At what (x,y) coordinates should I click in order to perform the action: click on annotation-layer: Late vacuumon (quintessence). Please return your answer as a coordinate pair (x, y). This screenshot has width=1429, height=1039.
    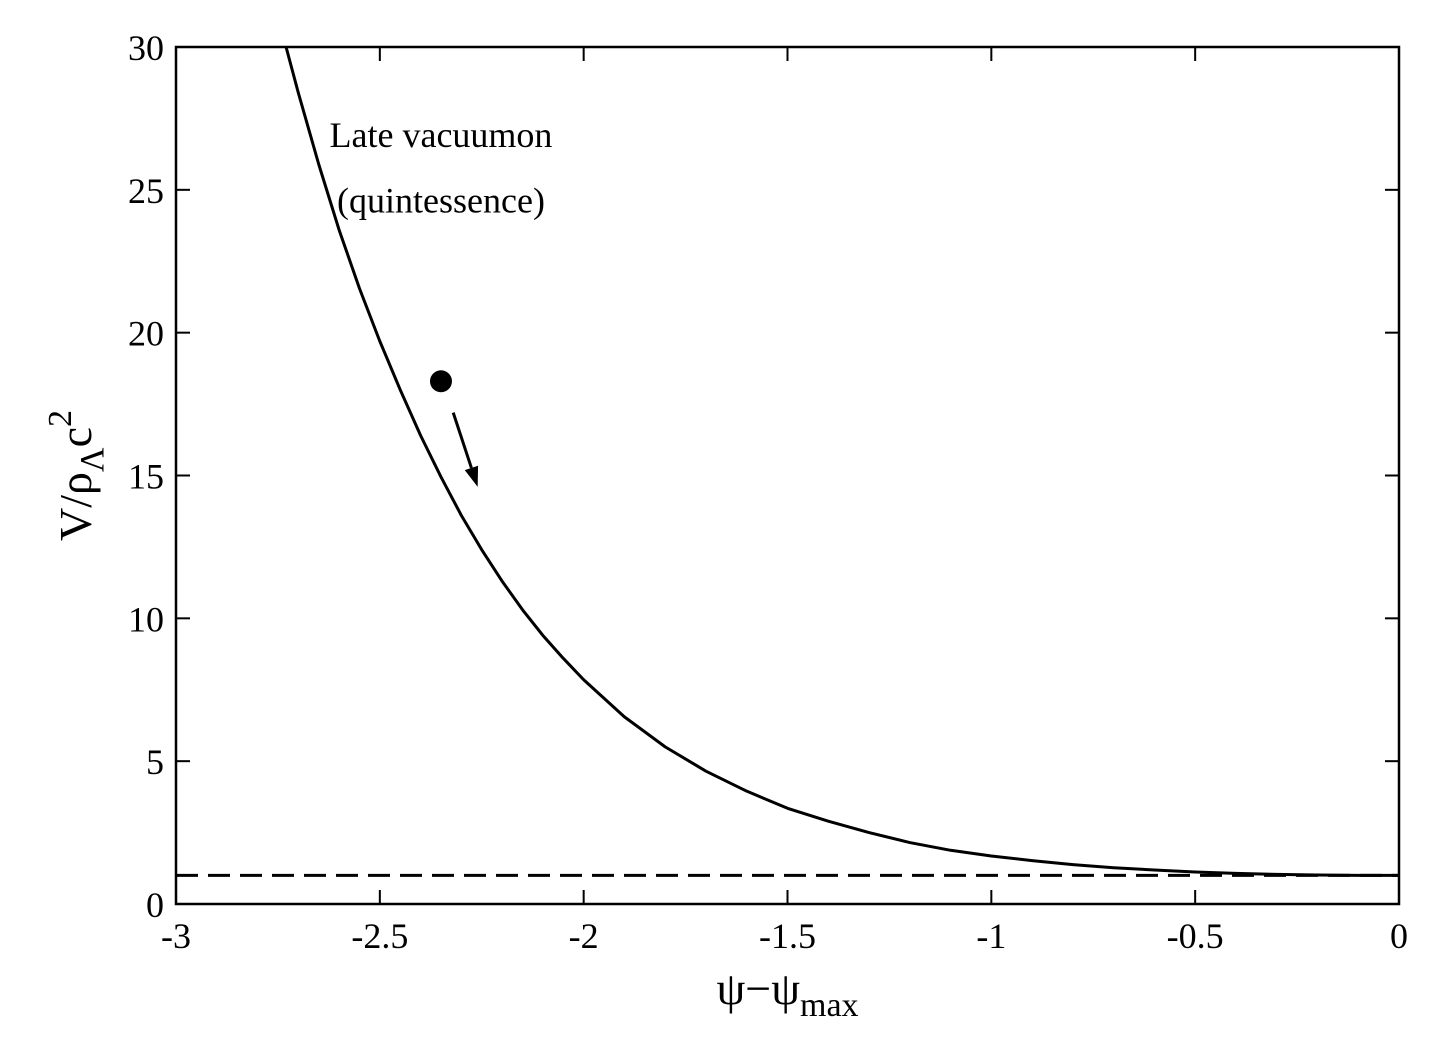
    Looking at the image, I should click on (441, 301).